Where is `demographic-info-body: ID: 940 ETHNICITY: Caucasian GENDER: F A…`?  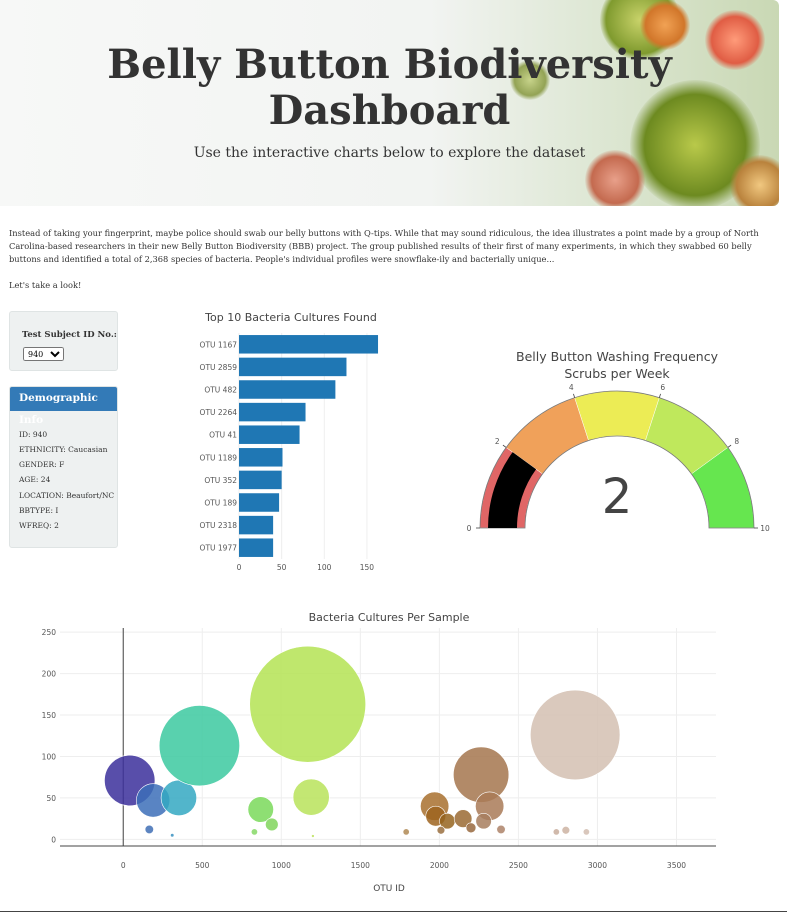
demographic-info-body: ID: 940 ETHNICITY: Caucasian GENDER: F A… is located at coordinates (63, 472).